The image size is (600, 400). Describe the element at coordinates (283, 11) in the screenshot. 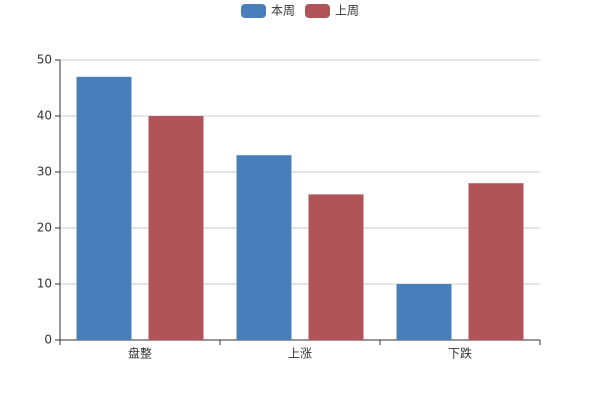

I see `legend-label: 本周` at that location.